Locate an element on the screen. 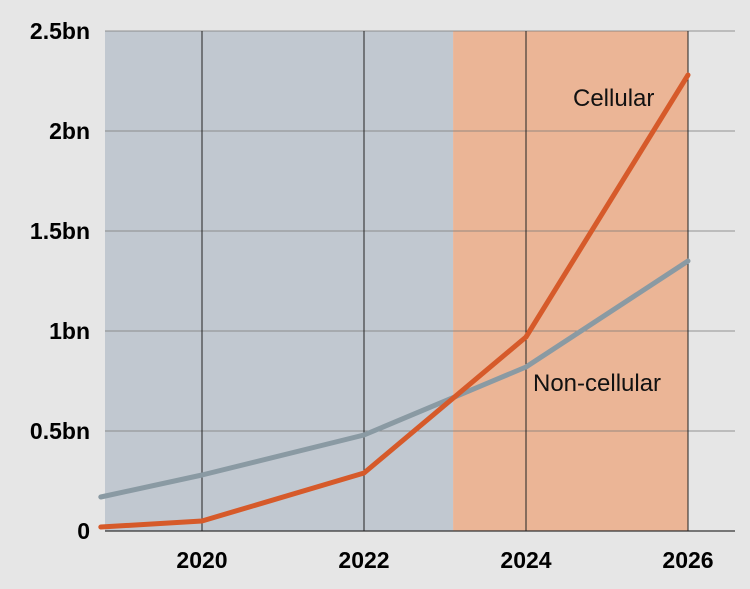  y-tick-label: 2.5bn is located at coordinates (60, 31).